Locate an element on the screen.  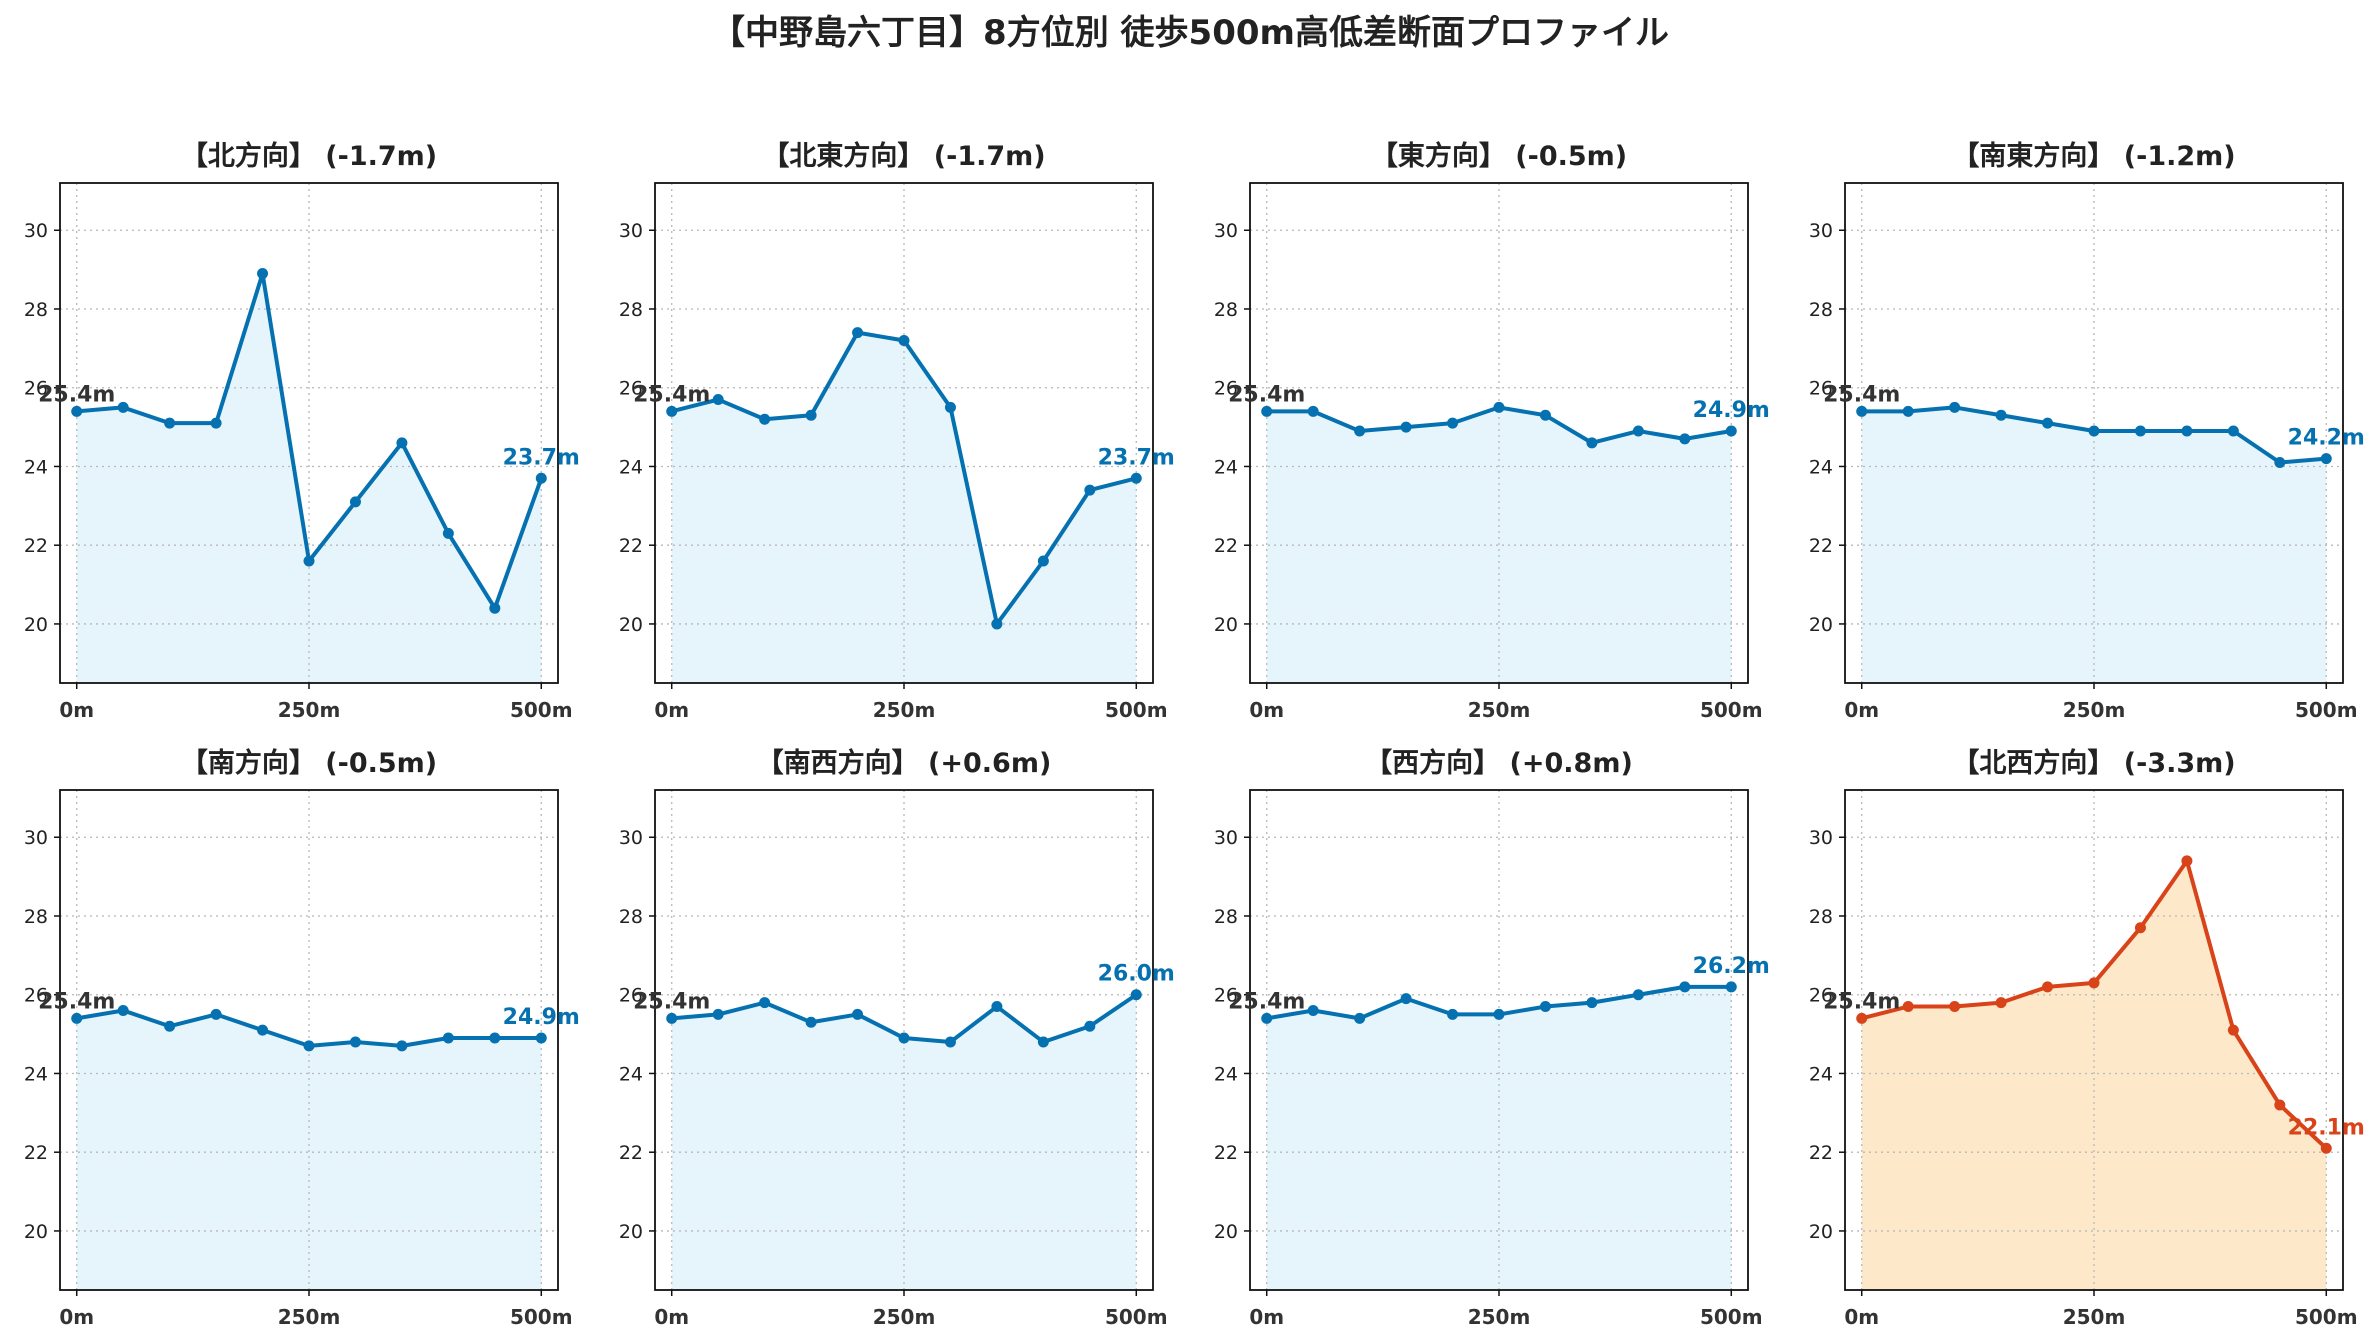
panel-title: 【北西方向】 (-3.3m) is located at coordinates (2093, 763).